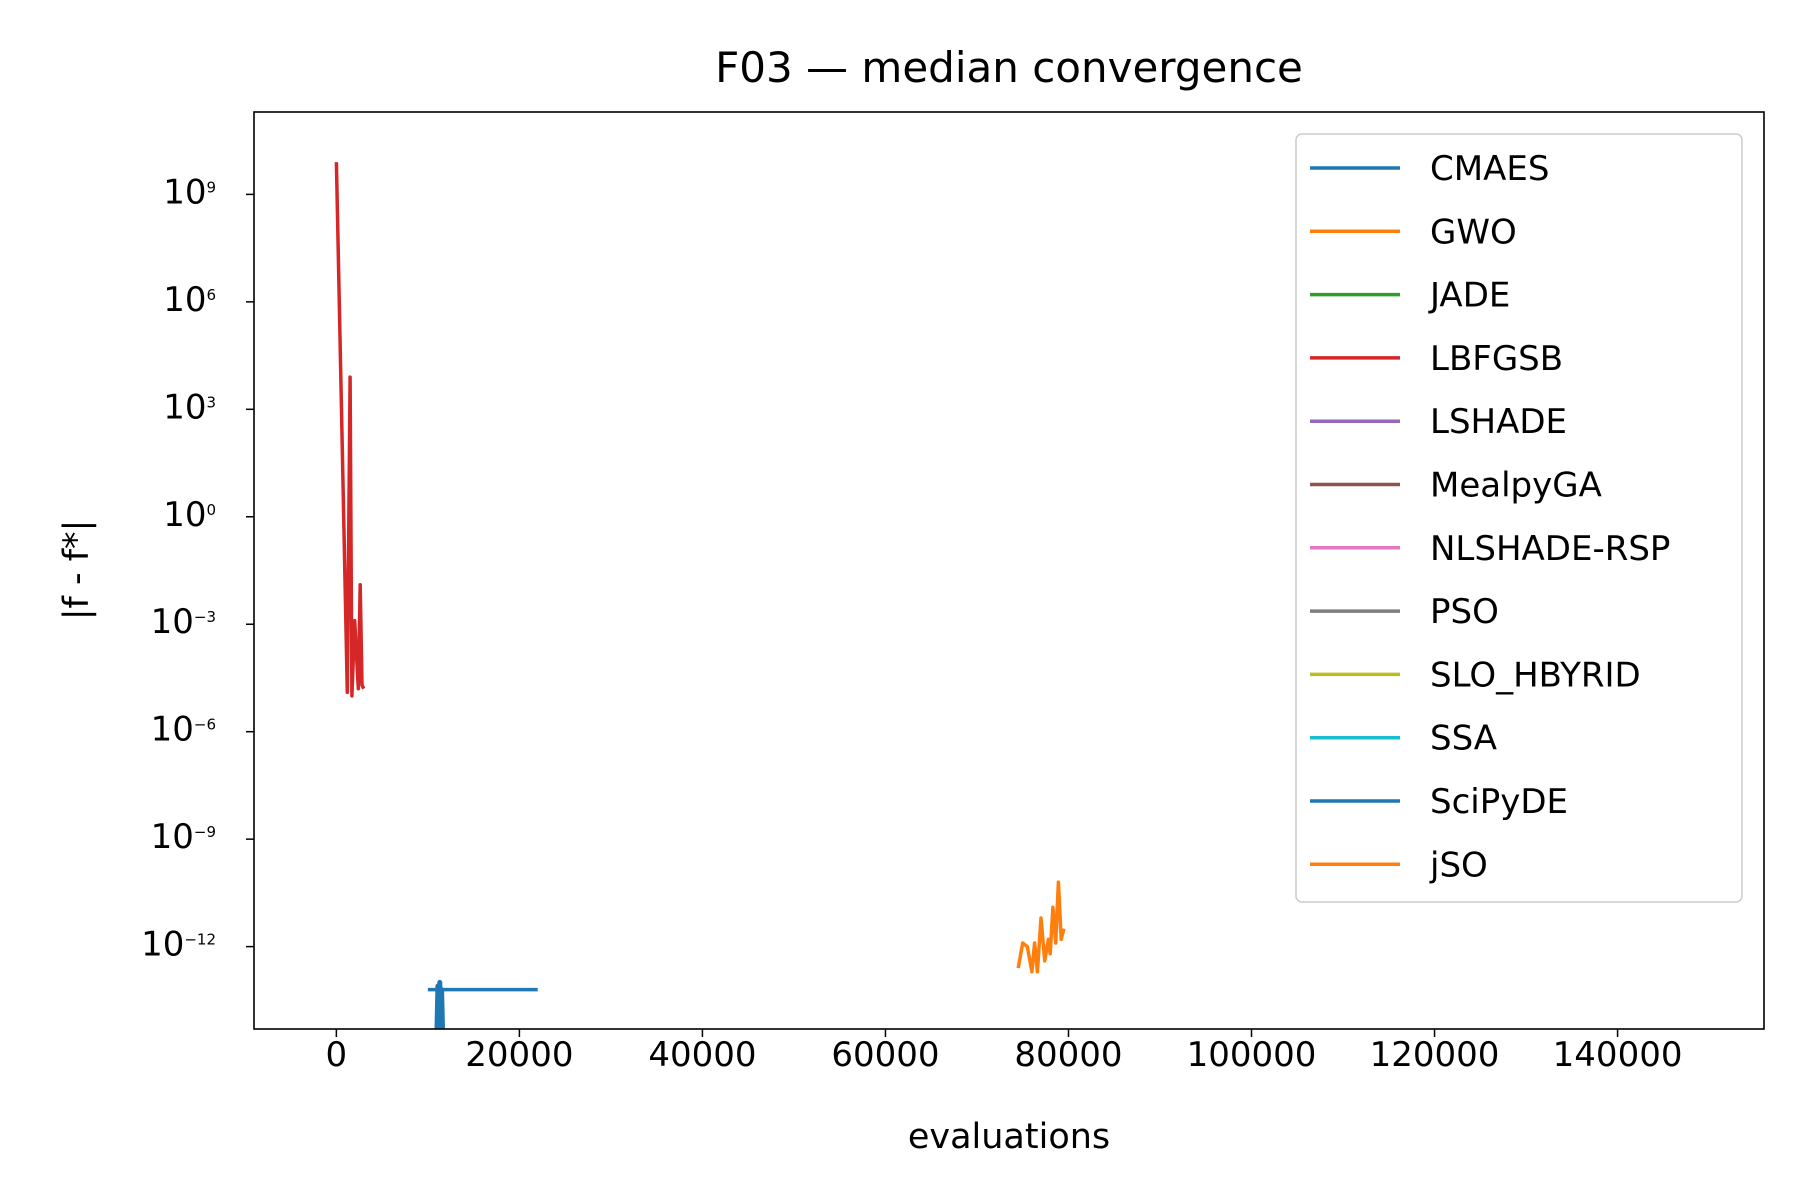  What do you see at coordinates (1550, 549) in the screenshot?
I see `legend-label: NLSHADE-RSP` at bounding box center [1550, 549].